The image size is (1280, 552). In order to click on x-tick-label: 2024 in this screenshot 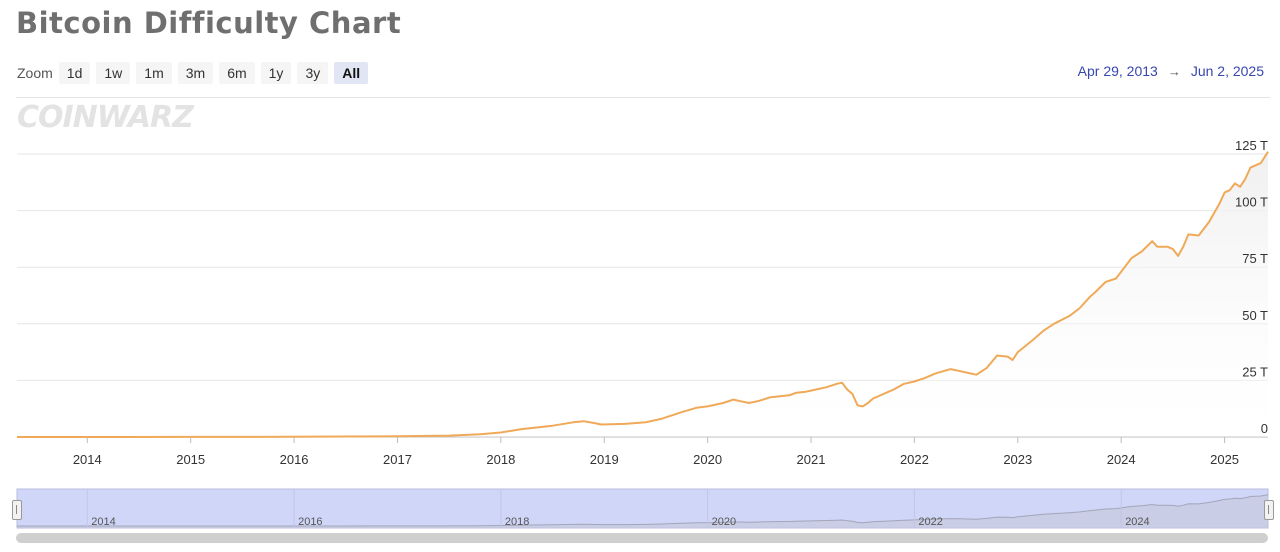, I will do `click(1121, 459)`.